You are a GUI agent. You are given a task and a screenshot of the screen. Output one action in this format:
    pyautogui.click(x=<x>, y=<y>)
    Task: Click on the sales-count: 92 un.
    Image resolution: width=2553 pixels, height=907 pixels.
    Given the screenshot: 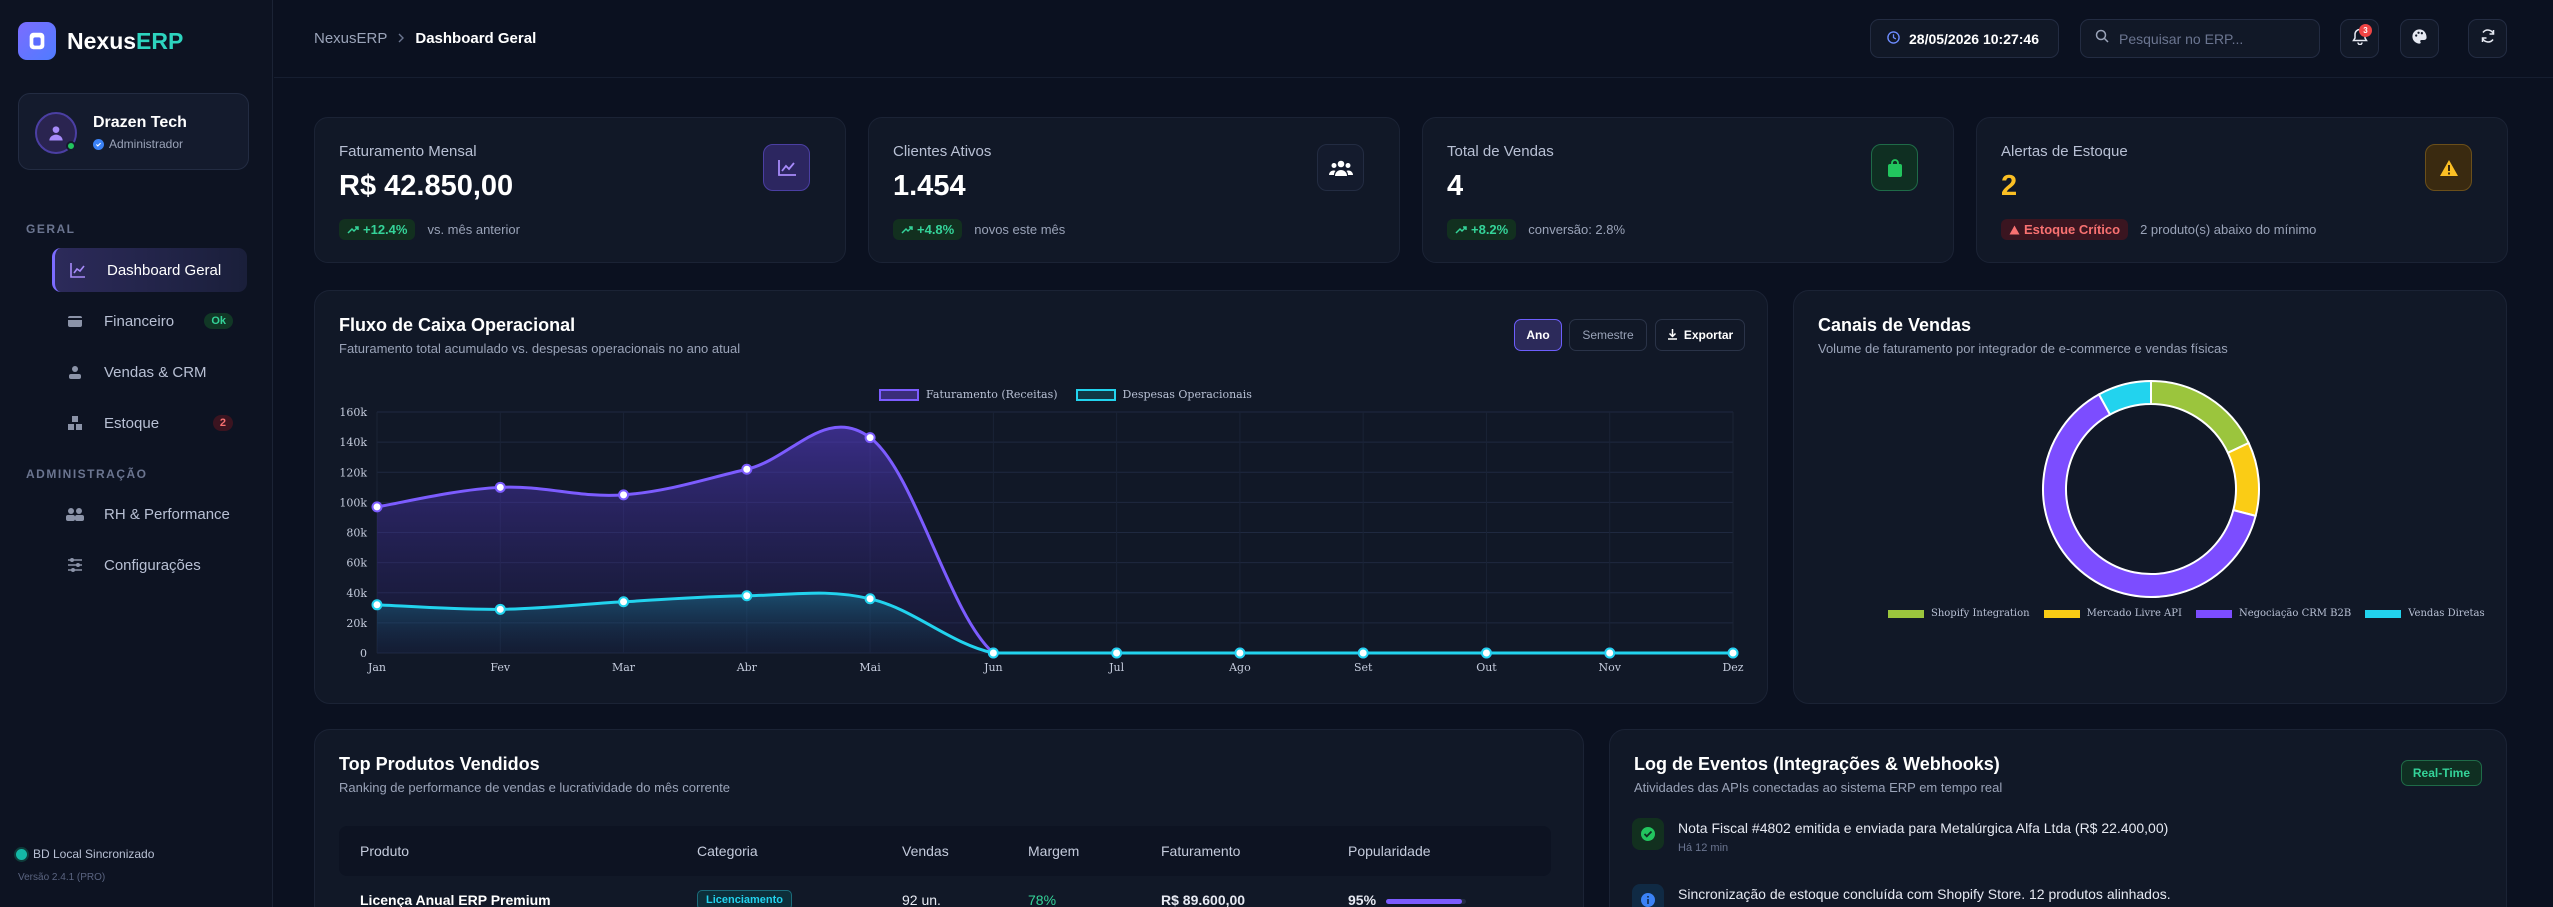 What is the action you would take?
    pyautogui.click(x=921, y=899)
    